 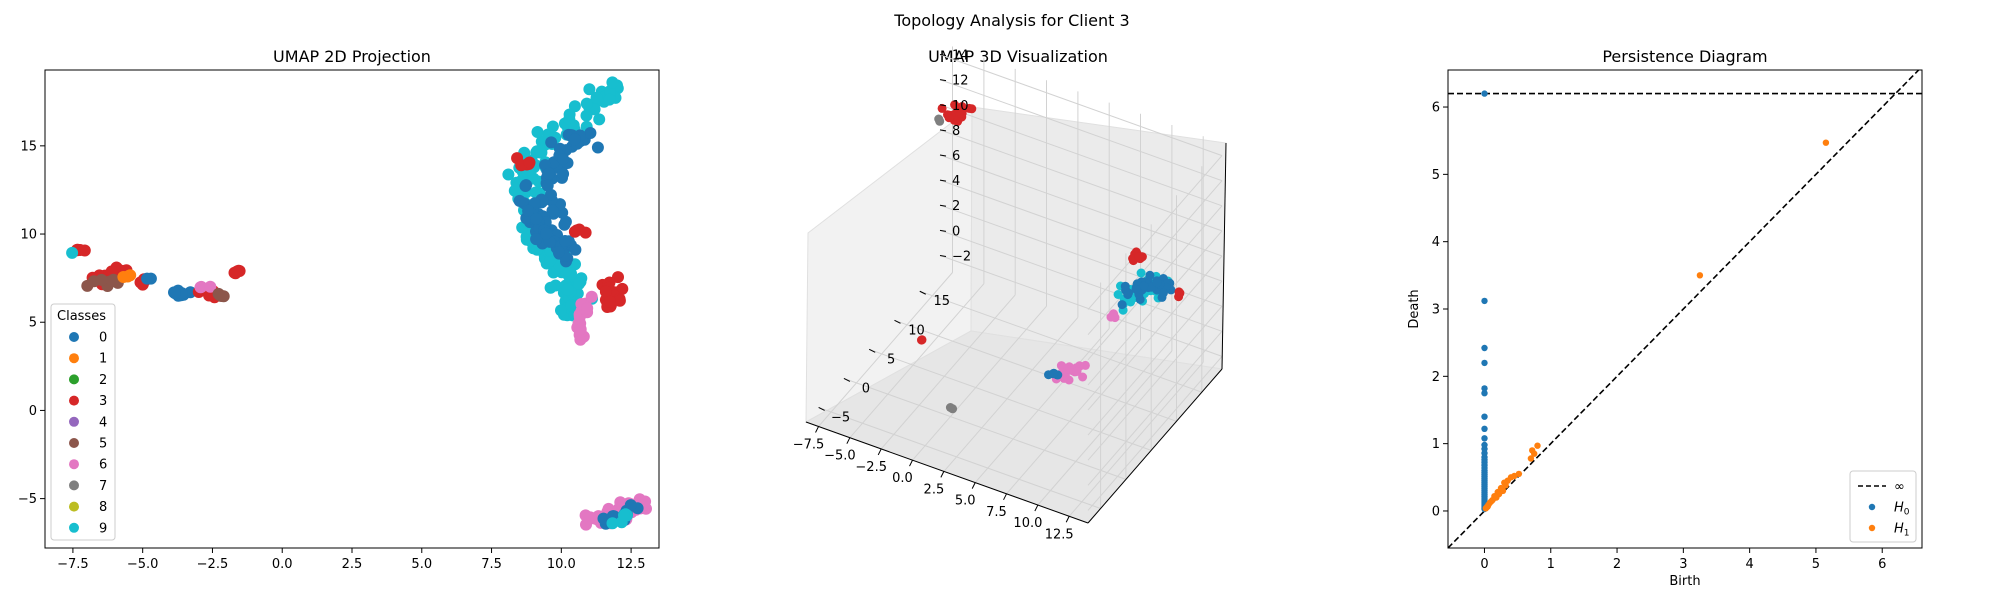 I want to click on z3d-tick-label: 12, so click(x=960, y=81).